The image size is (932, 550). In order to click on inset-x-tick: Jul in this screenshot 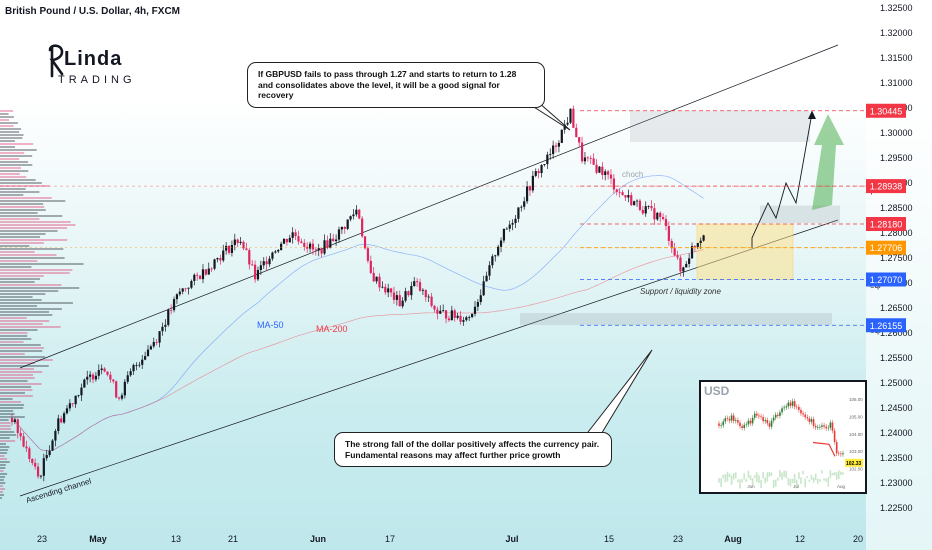, I will do `click(796, 486)`.